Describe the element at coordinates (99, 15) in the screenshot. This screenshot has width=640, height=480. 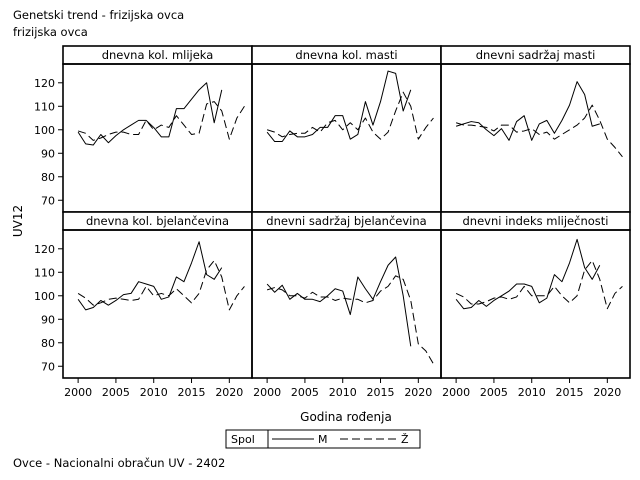
I see `chart-title: Genetski trend - frizijska ovca` at that location.